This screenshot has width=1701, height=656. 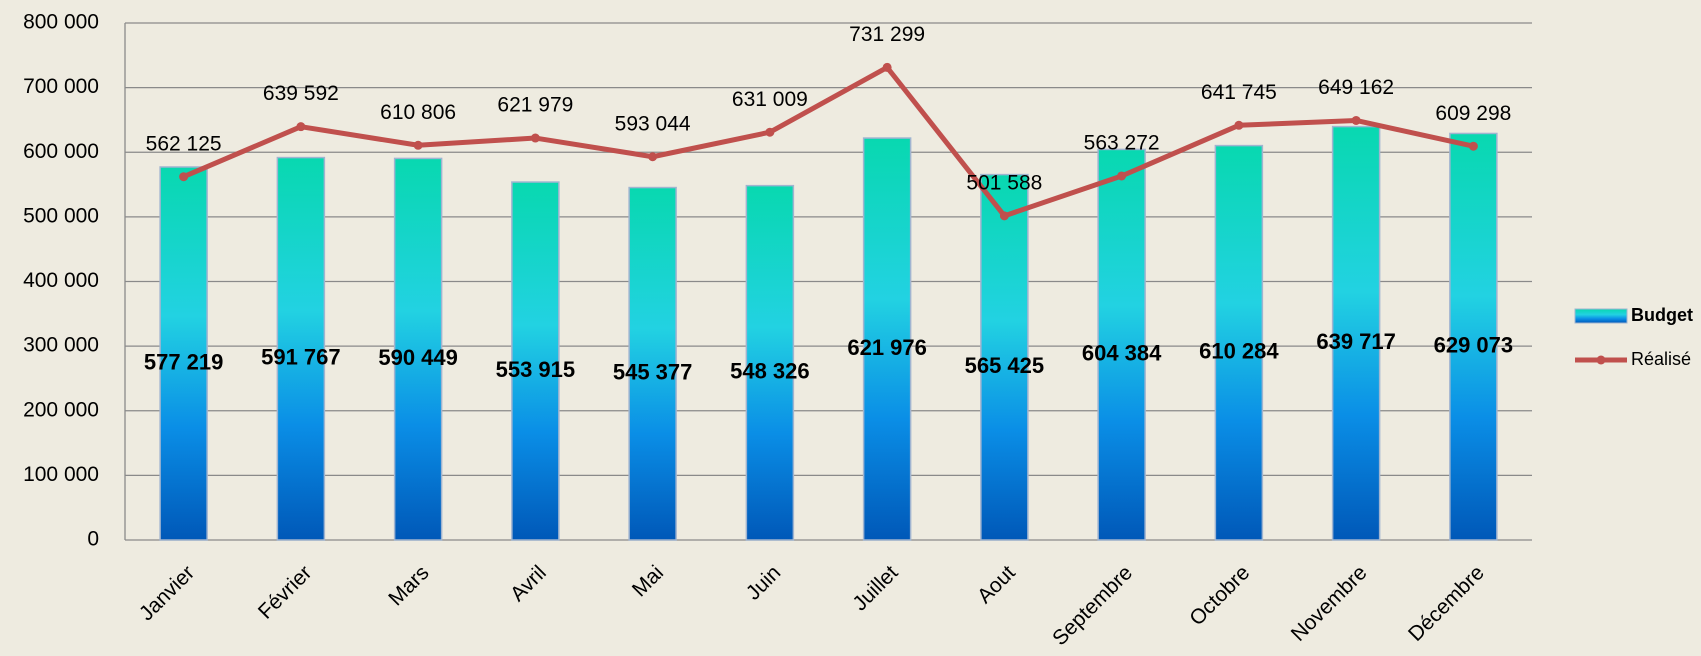 What do you see at coordinates (61, 280) in the screenshot?
I see `y-tick-label: 400 000` at bounding box center [61, 280].